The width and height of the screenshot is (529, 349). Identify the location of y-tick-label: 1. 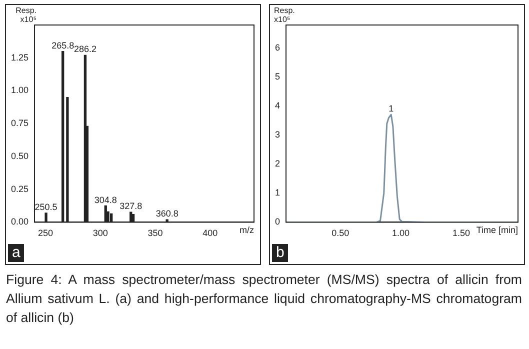
(277, 193).